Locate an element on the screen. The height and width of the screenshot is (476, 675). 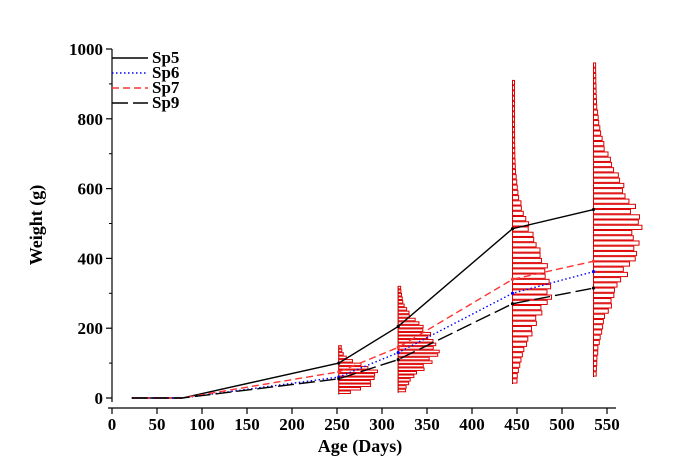
x-tick-label: 400 is located at coordinates (472, 424).